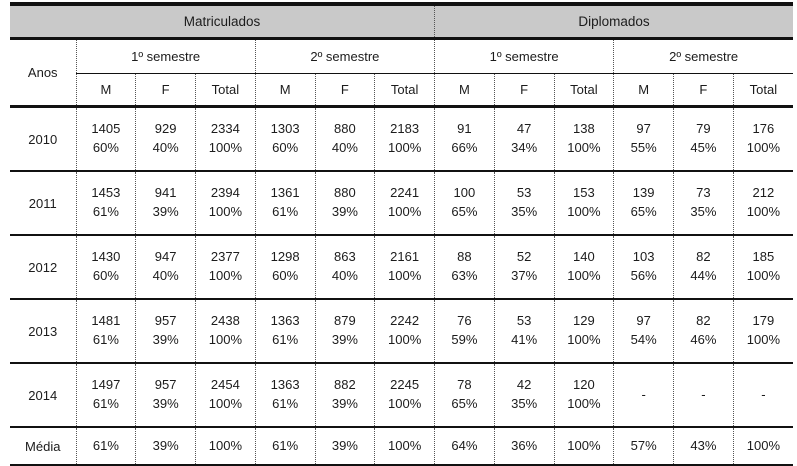 The width and height of the screenshot is (797, 466). Describe the element at coordinates (344, 203) in the screenshot. I see `data-cell: 880 39%` at that location.